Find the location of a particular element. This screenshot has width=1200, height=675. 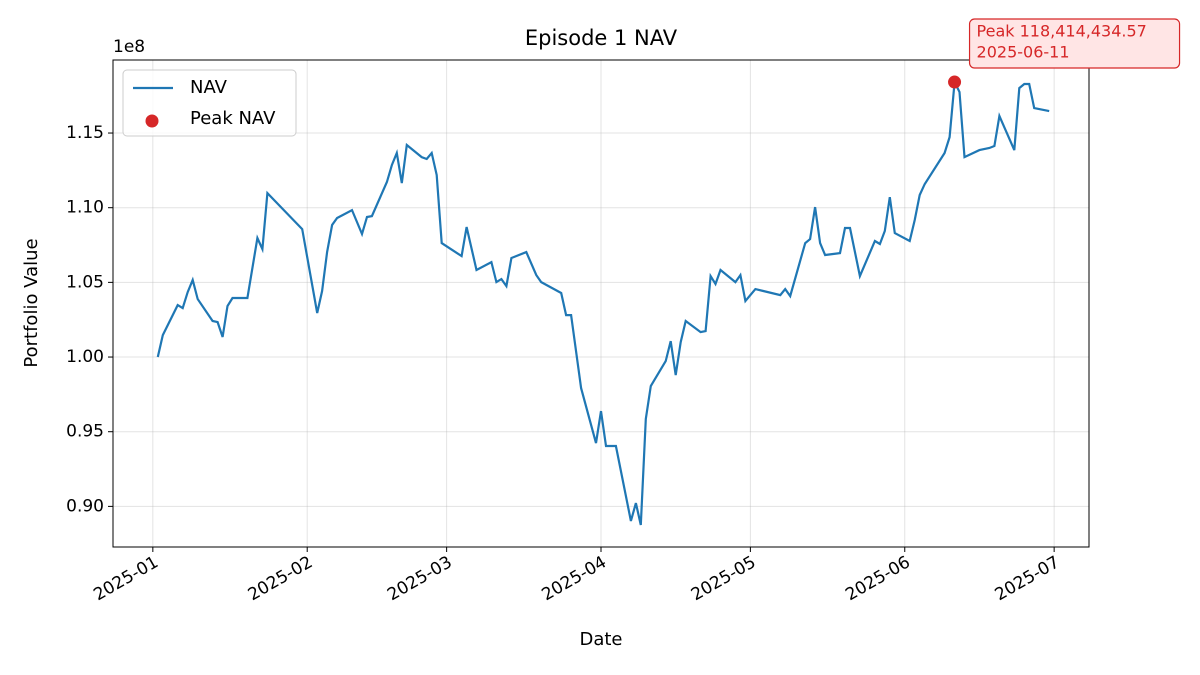

y-tick-label: 1.10 is located at coordinates (85, 208).